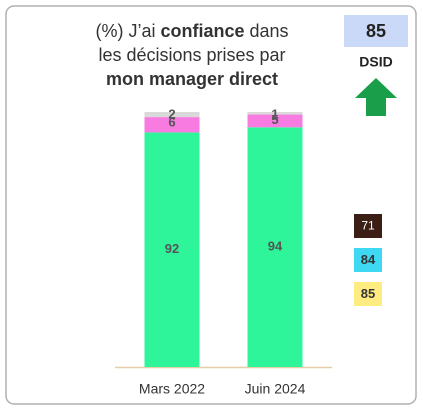 This screenshot has width=423, height=416. I want to click on benchmark-value: 71, so click(368, 226).